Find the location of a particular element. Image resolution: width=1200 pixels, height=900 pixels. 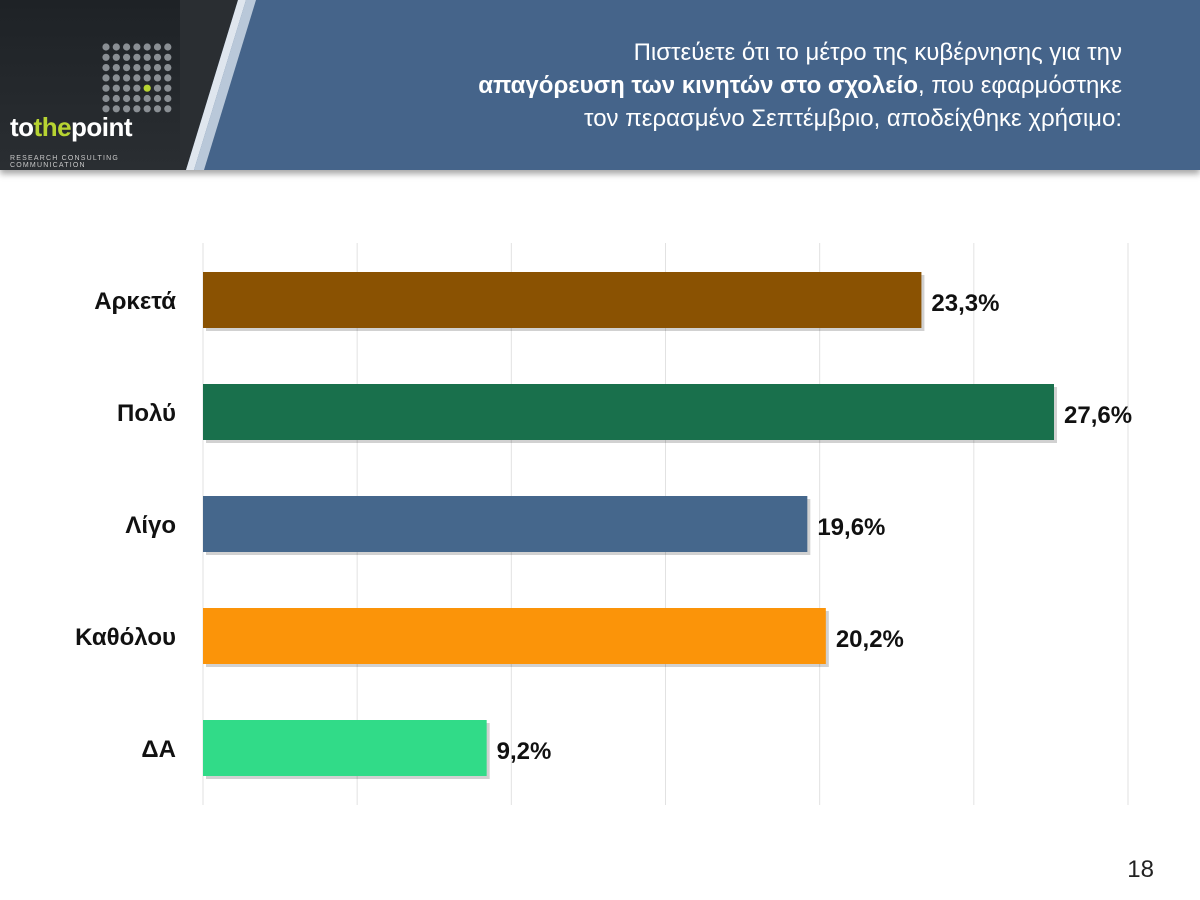

value-label: 19,6% is located at coordinates (851, 527).